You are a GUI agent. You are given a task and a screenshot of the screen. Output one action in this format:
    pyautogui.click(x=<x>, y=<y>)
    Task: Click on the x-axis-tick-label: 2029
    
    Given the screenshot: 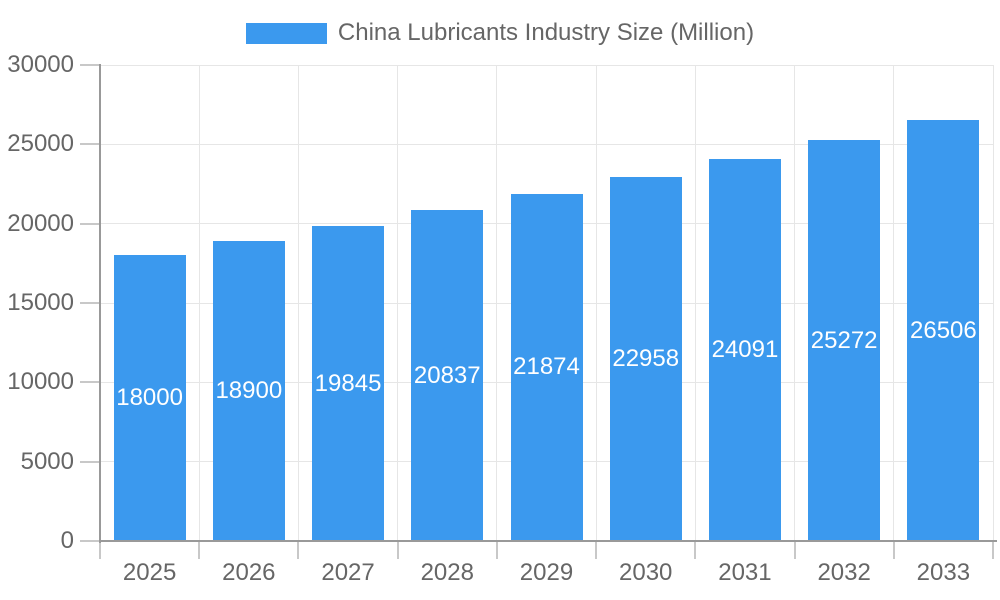 What is the action you would take?
    pyautogui.click(x=546, y=572)
    